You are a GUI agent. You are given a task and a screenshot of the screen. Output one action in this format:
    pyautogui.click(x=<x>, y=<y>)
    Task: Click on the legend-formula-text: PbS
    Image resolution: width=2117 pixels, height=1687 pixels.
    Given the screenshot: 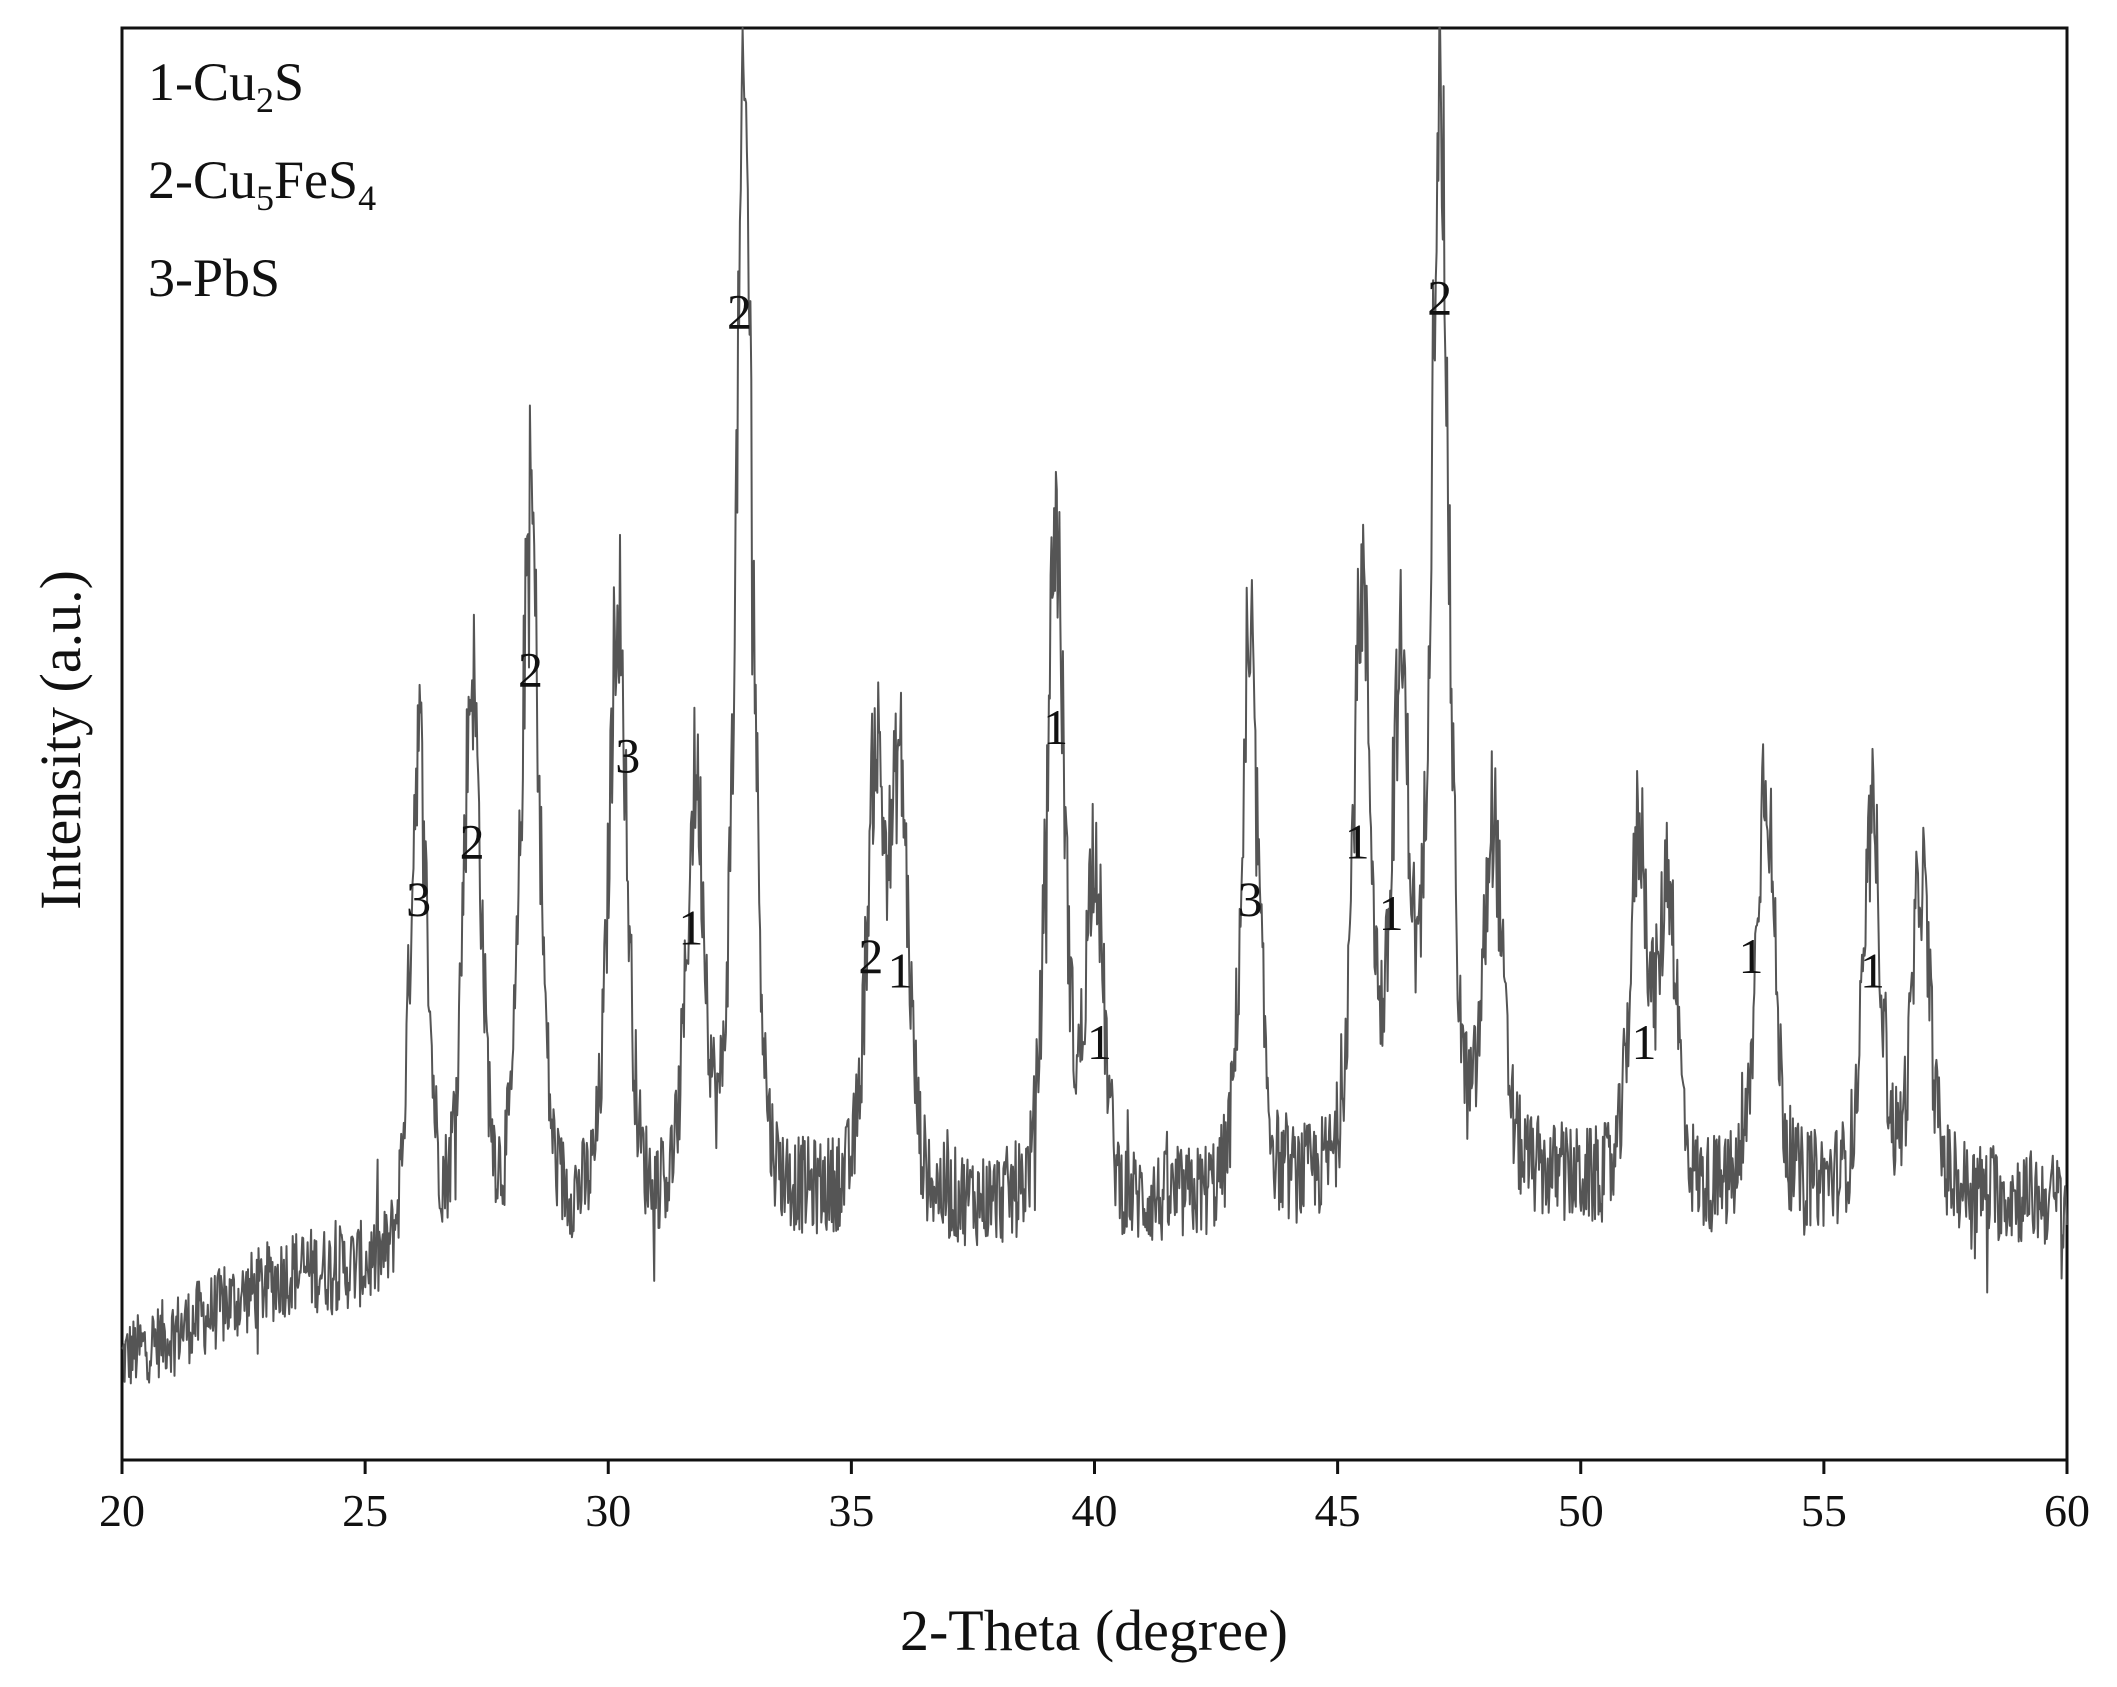 What is the action you would take?
    pyautogui.click(x=236, y=278)
    